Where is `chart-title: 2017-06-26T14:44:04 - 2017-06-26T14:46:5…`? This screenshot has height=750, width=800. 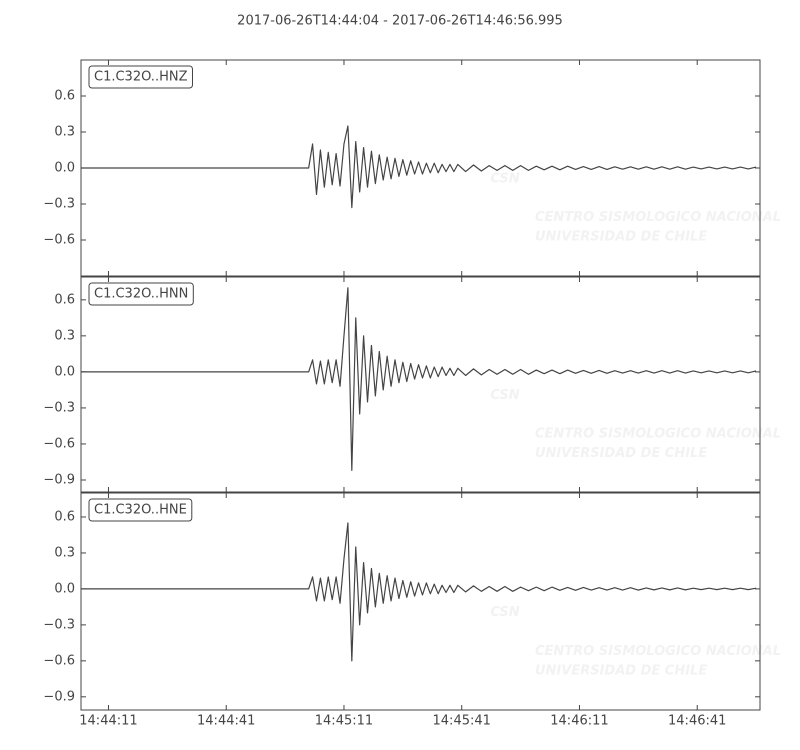 chart-title: 2017-06-26T14:44:04 - 2017-06-26T14:46:5… is located at coordinates (400, 21).